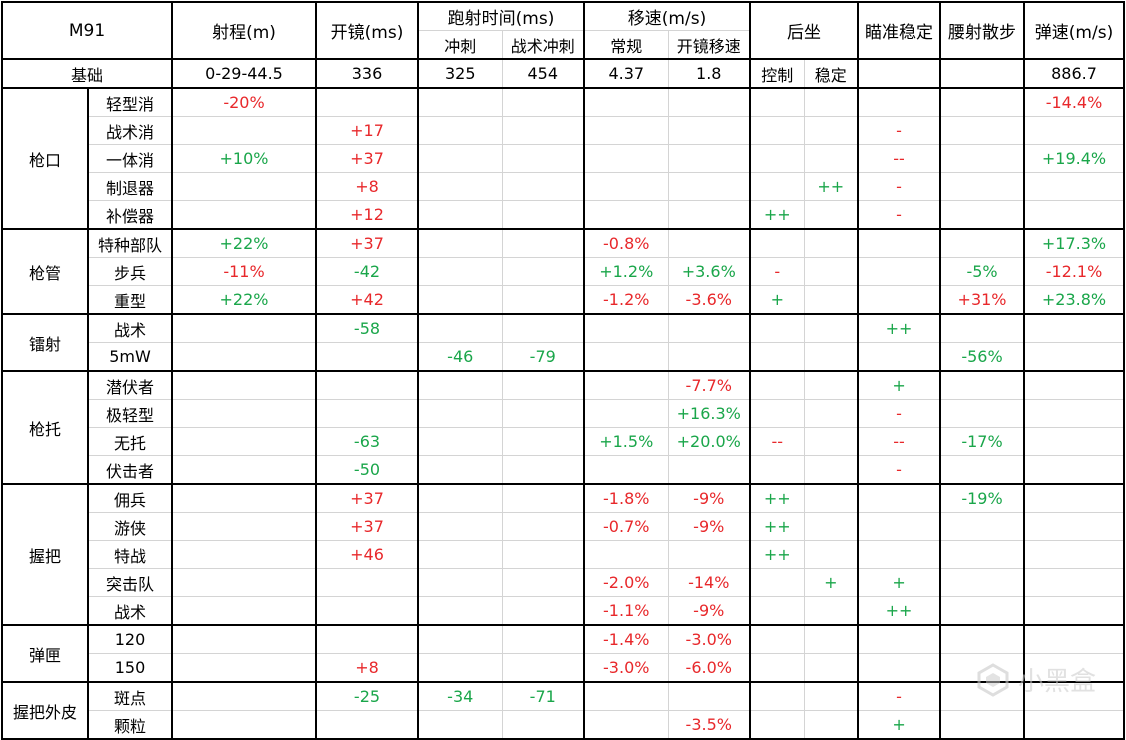 The width and height of the screenshot is (1126, 740). I want to click on stat-cell-normal: -2.0%, so click(626, 582).